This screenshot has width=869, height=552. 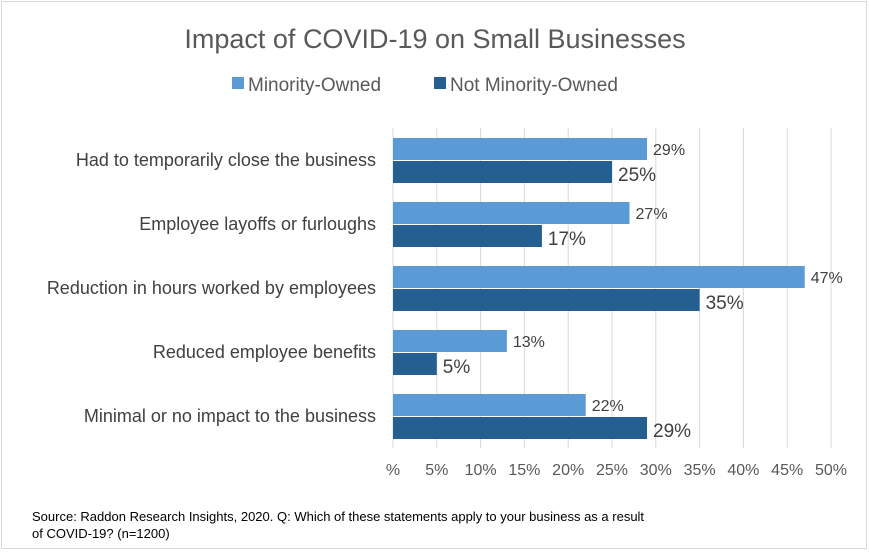 I want to click on x-tick-label: 45%, so click(x=787, y=470).